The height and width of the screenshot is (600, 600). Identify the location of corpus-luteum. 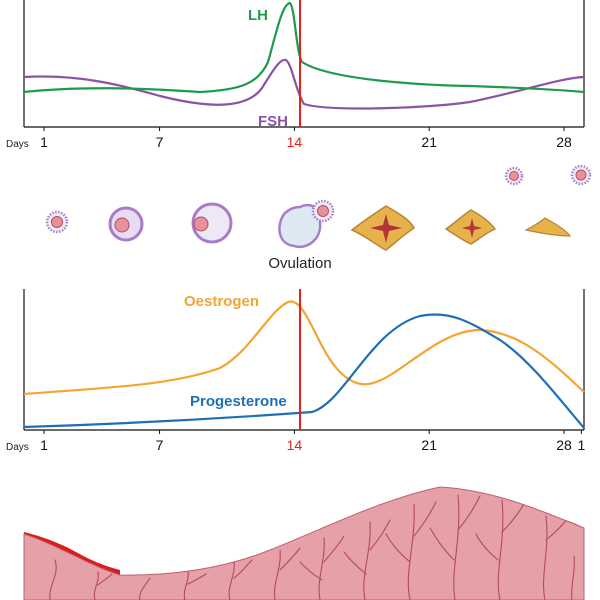
(382, 228).